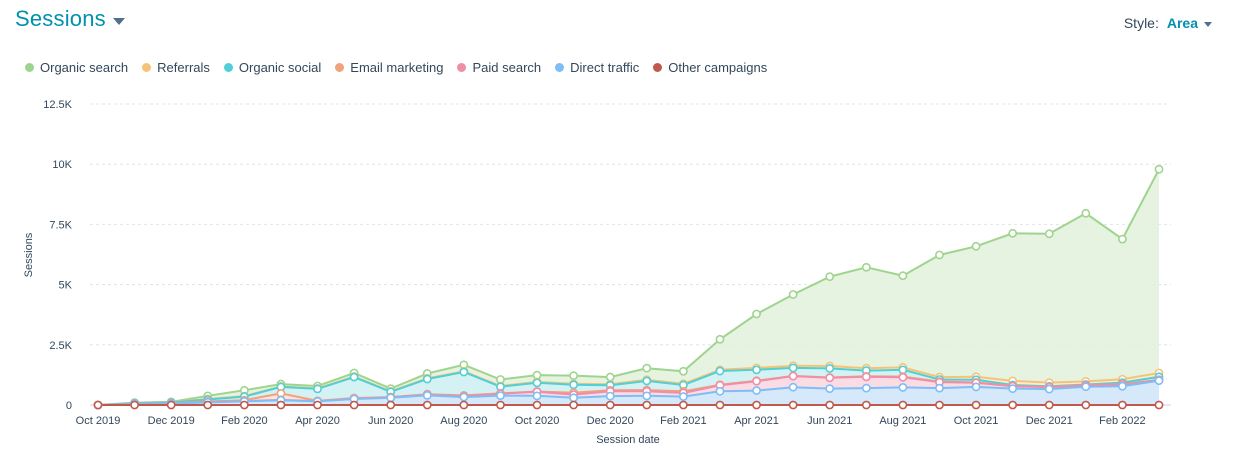  I want to click on y-tick-label: 2.5K, so click(60, 346).